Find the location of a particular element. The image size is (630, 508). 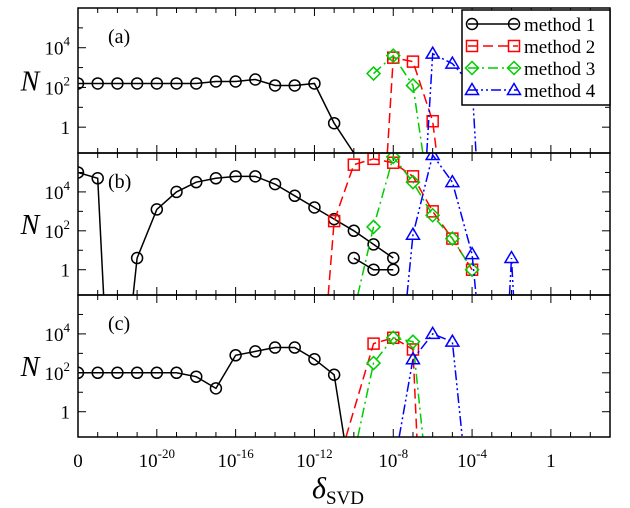

x-tick-label: 10⁻¹² is located at coordinates (314, 459).